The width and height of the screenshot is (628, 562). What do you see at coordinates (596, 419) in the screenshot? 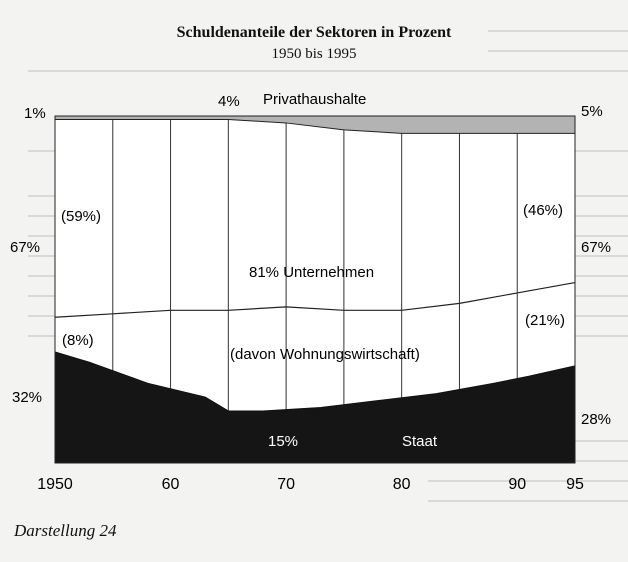
I see `staat-1995-label: 28%` at bounding box center [596, 419].